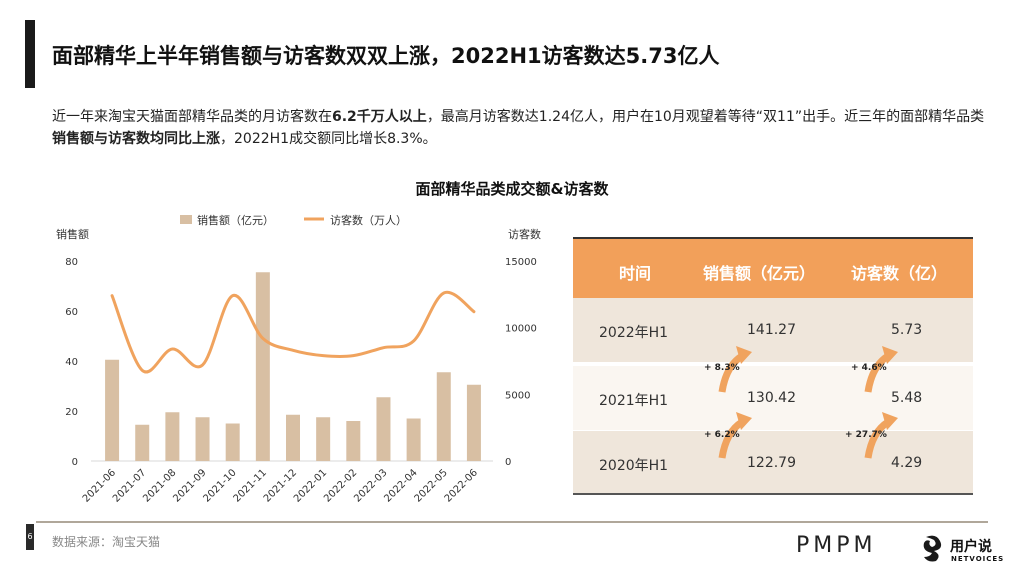 The width and height of the screenshot is (1024, 576). I want to click on growth-label: + 4.6%, so click(869, 368).